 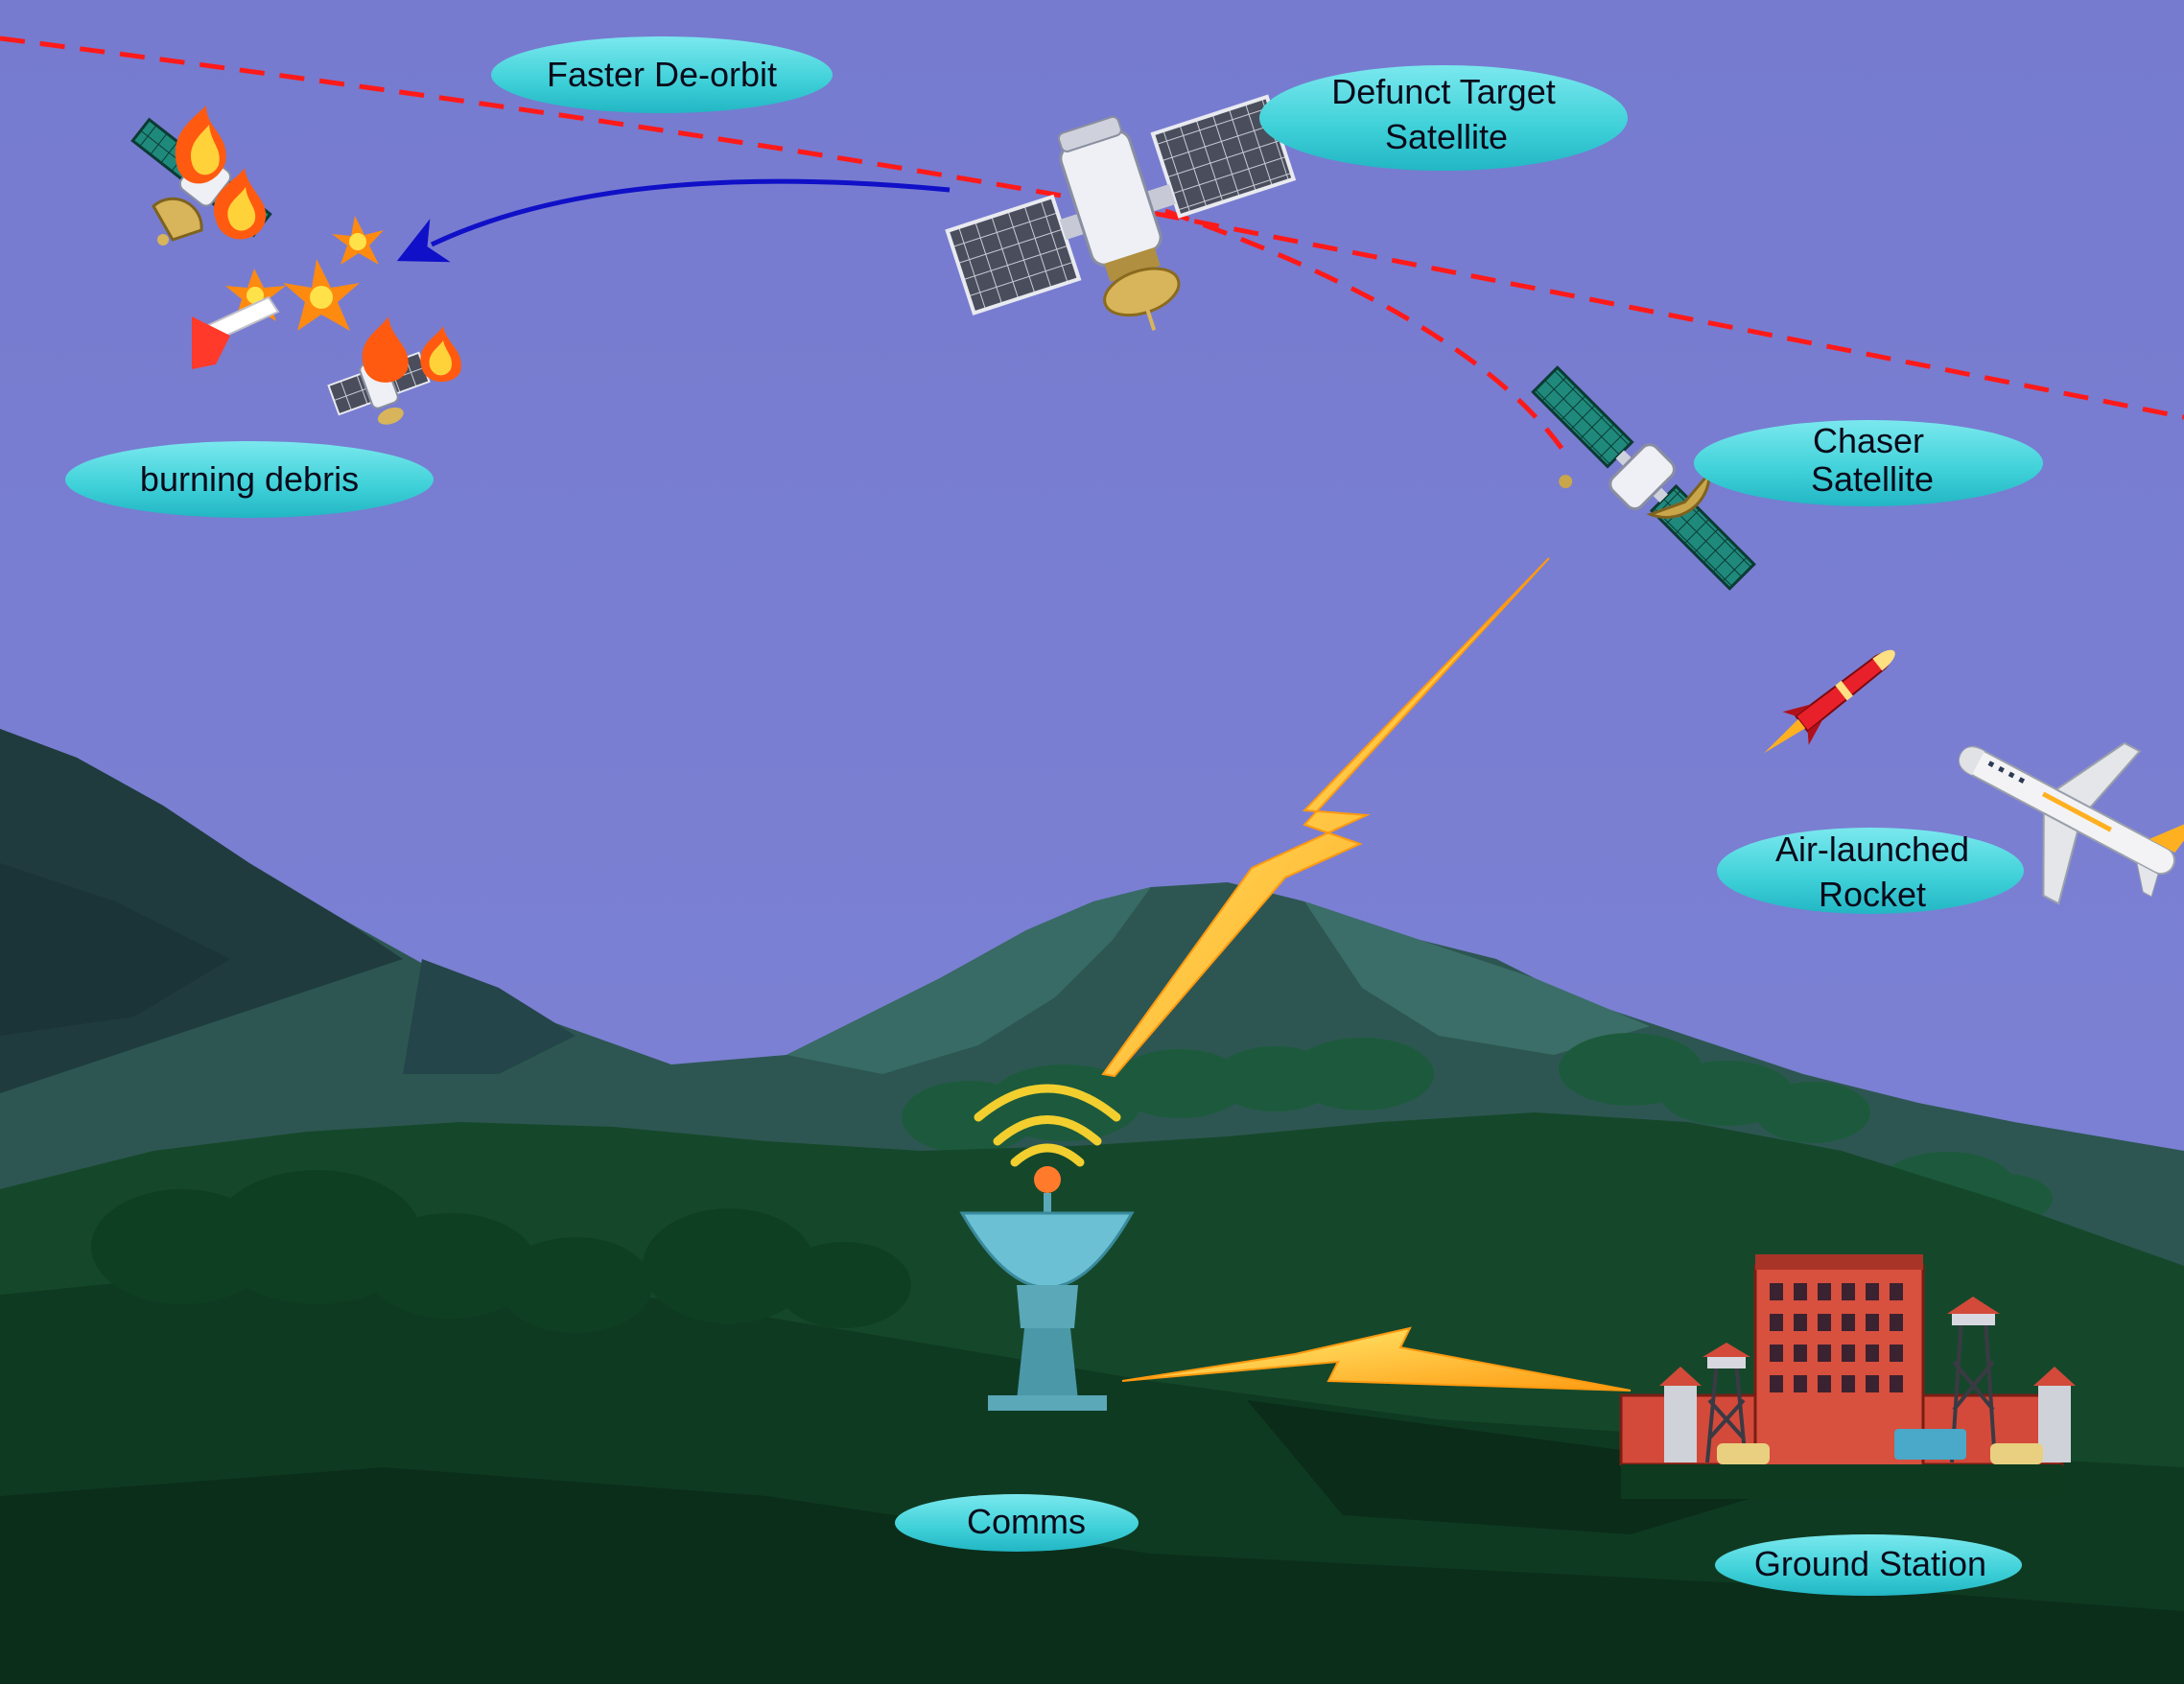 I want to click on label-faster-deorbit-text: Faster De-orbit, so click(x=662, y=74).